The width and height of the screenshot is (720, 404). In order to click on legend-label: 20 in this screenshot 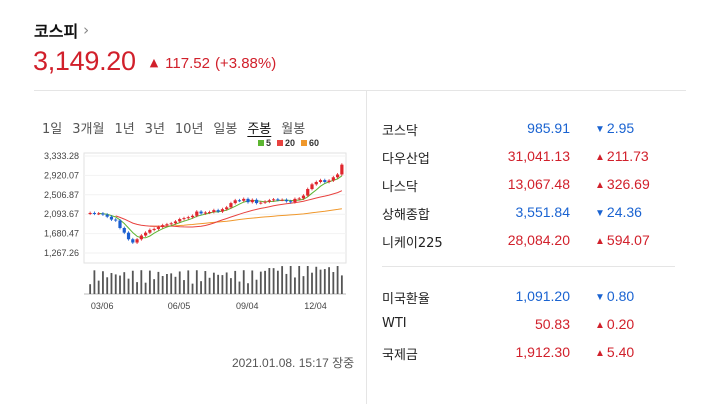, I will do `click(290, 143)`.